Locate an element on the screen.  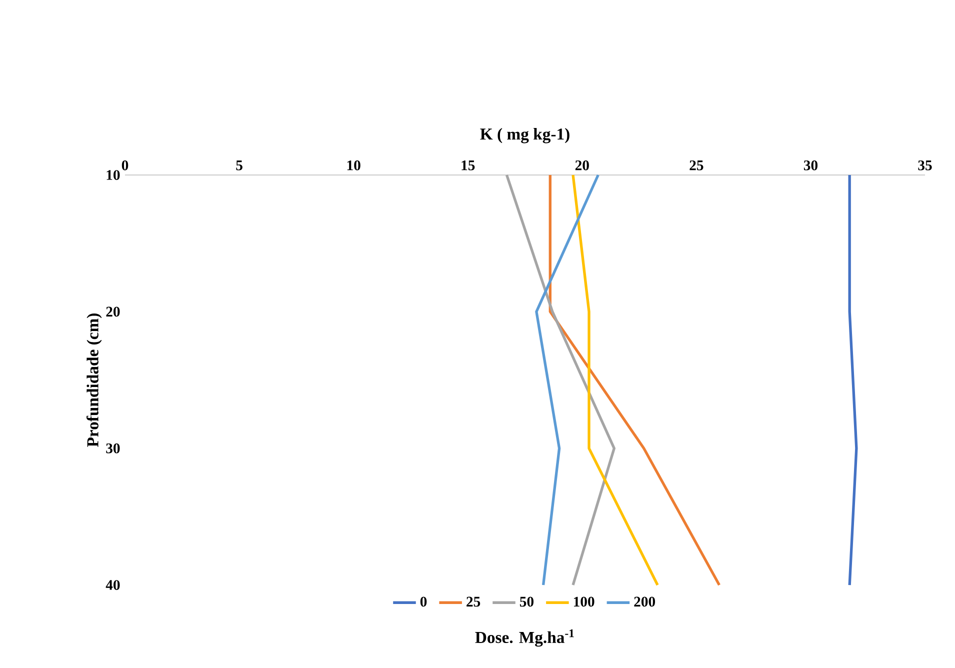
legend-label: 25 is located at coordinates (473, 601).